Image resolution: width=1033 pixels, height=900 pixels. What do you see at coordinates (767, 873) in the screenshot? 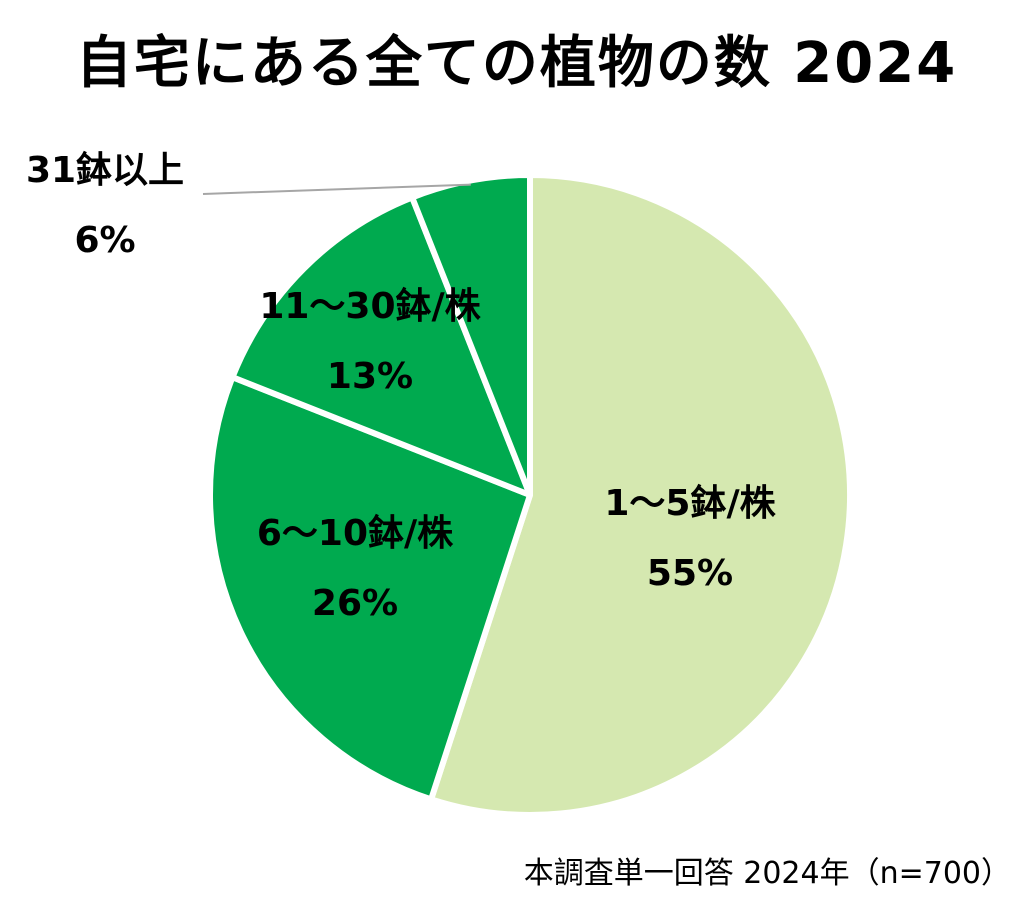
I see `footnote: 本調査単一回答 2024年（n=700）` at bounding box center [767, 873].